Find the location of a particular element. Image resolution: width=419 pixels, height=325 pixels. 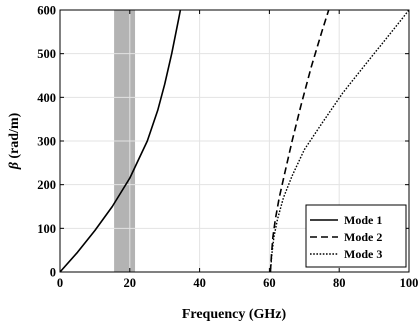

legend: Mode 1 Mode 2 Mode 3 is located at coordinates (356, 236).